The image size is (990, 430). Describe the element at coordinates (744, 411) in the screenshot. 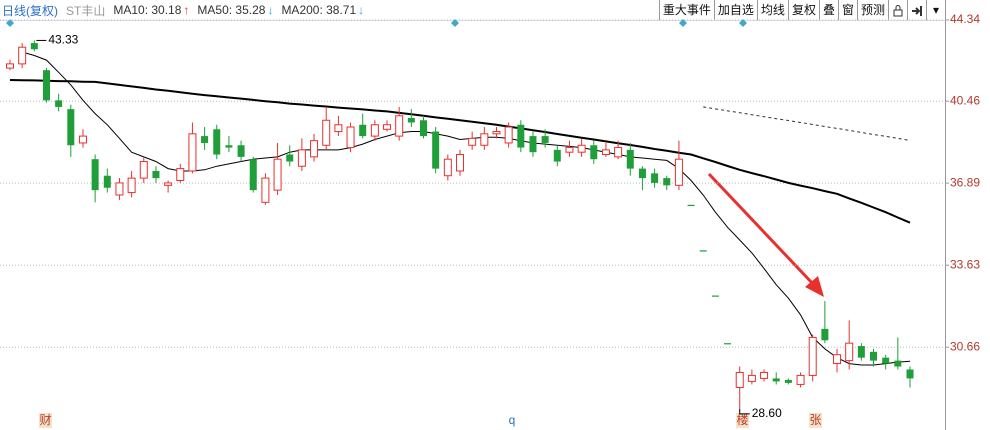

I see `low-pointer` at that location.